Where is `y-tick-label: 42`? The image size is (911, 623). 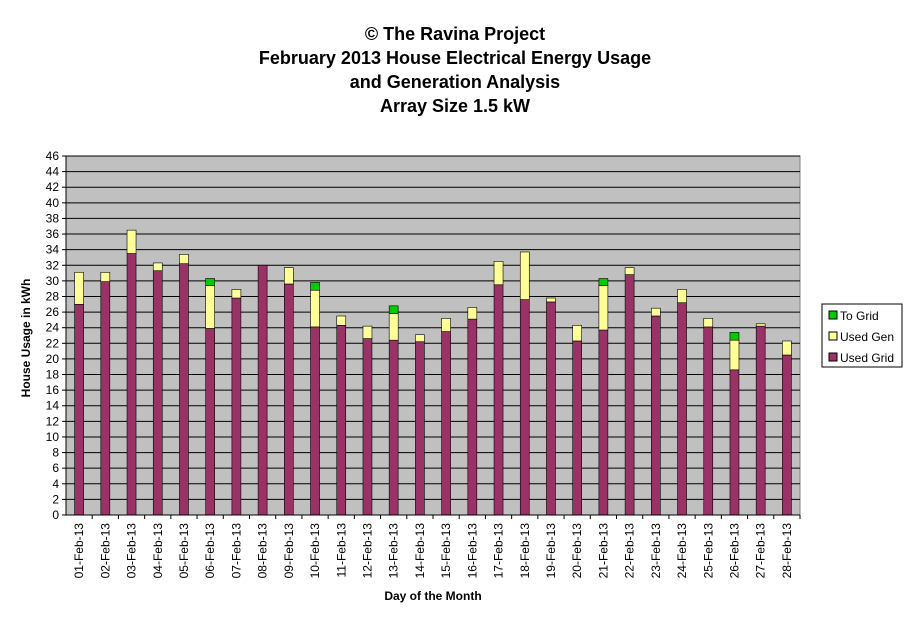
y-tick-label: 42 is located at coordinates (53, 187).